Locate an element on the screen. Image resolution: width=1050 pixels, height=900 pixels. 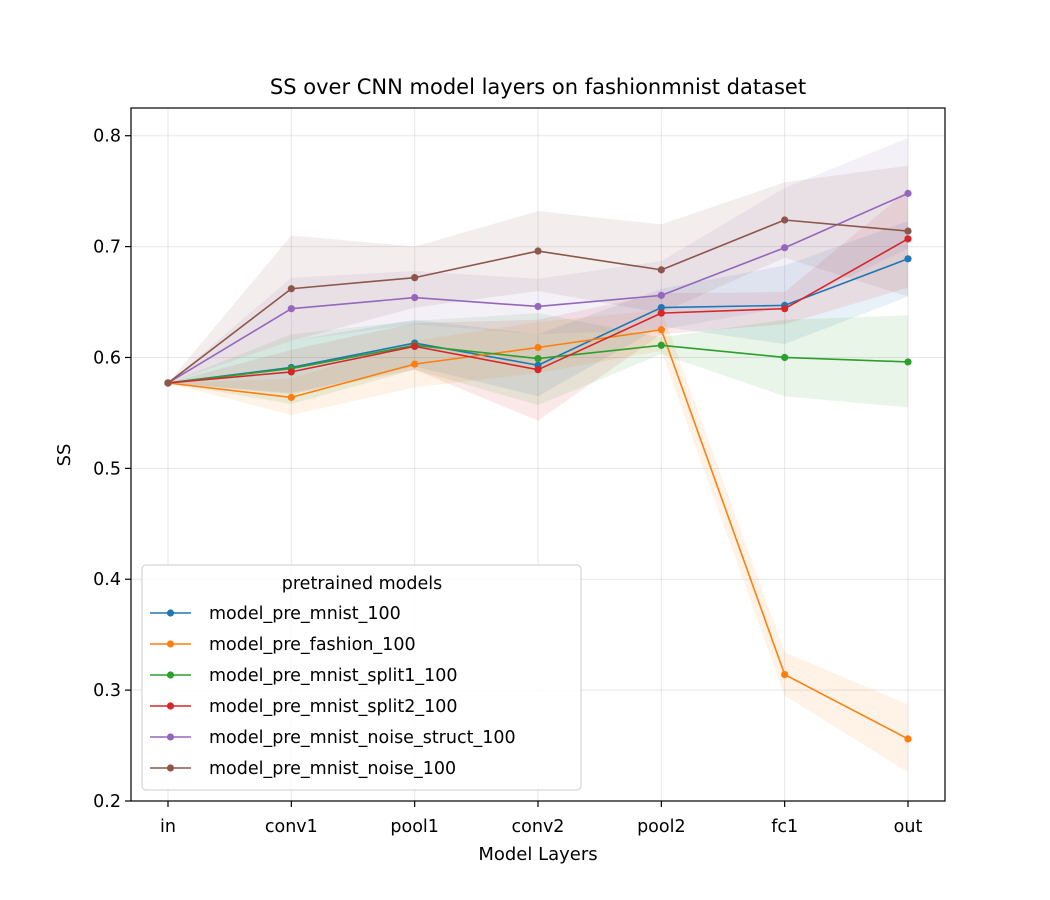
legend-label: model_pre_mnist_noise_100 is located at coordinates (332, 769).